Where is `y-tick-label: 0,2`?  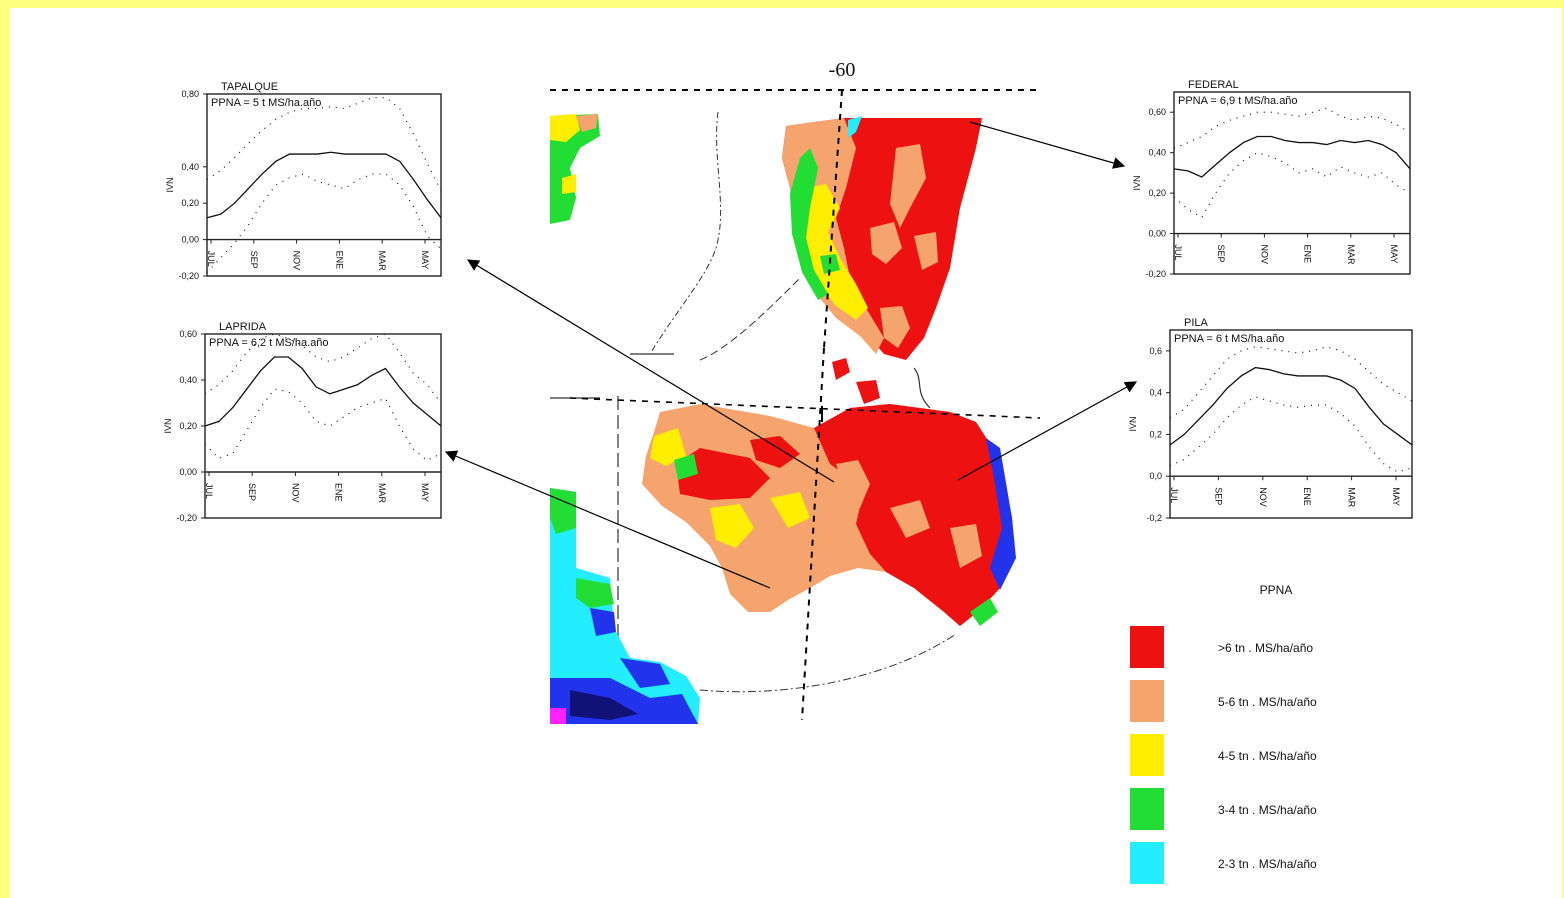 y-tick-label: 0,2 is located at coordinates (1155, 434).